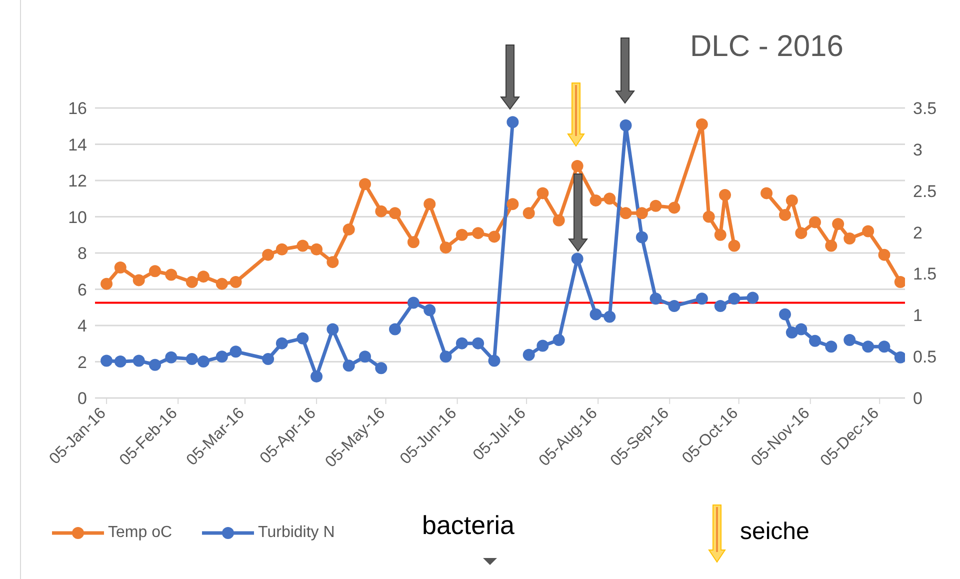 The width and height of the screenshot is (960, 579). Describe the element at coordinates (925, 357) in the screenshot. I see `y2-tick-label: 0.5` at that location.